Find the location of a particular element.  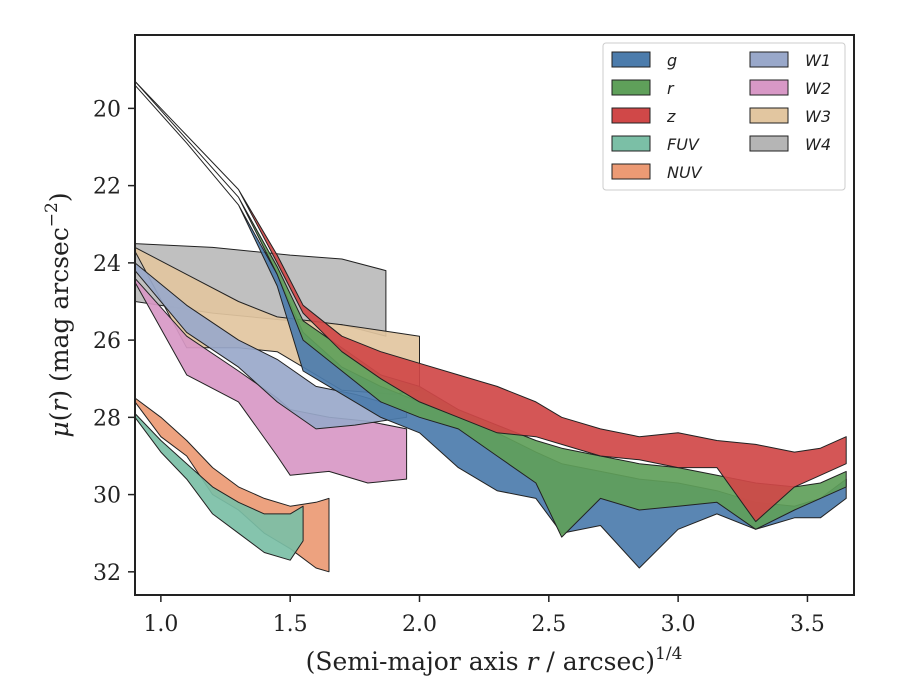

y-axis-ticks: 20 22 24 26 28 30 32 is located at coordinates (114, 341).